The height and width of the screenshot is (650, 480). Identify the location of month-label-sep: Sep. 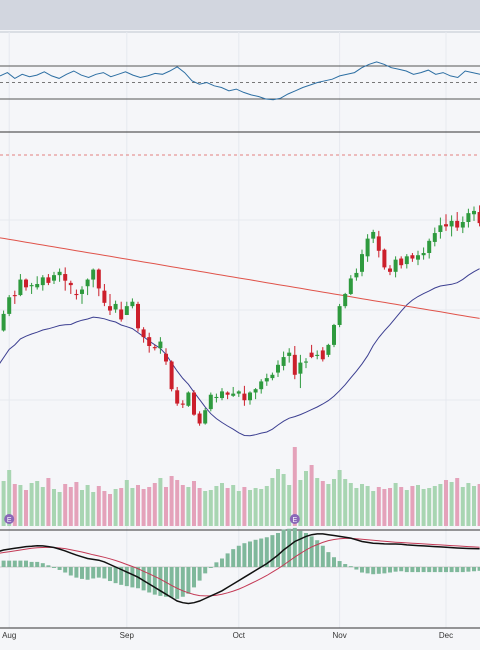
(127, 635).